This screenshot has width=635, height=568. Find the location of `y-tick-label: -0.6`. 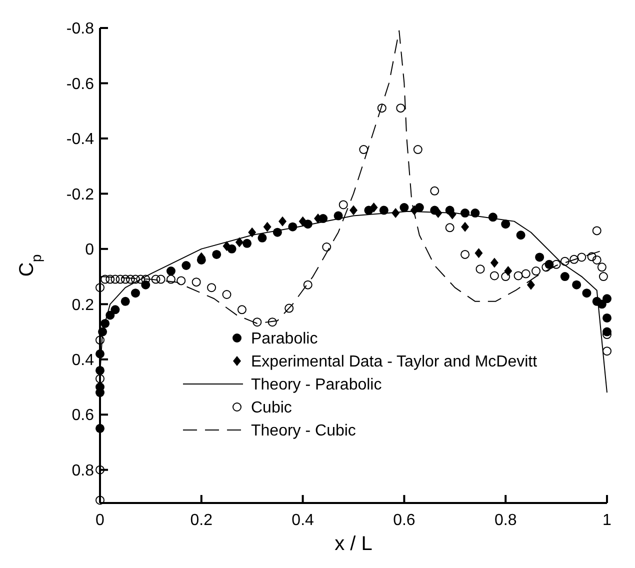

y-tick-label: -0.6 is located at coordinates (80, 84).